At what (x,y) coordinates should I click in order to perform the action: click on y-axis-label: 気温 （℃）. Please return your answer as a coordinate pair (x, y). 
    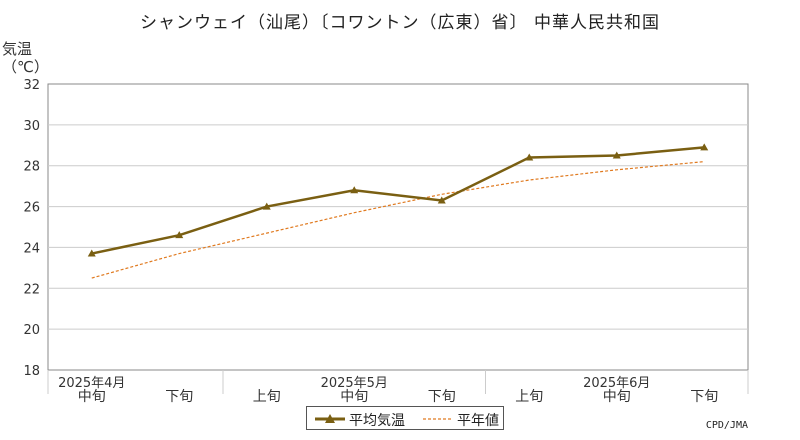
    Looking at the image, I should click on (25, 58).